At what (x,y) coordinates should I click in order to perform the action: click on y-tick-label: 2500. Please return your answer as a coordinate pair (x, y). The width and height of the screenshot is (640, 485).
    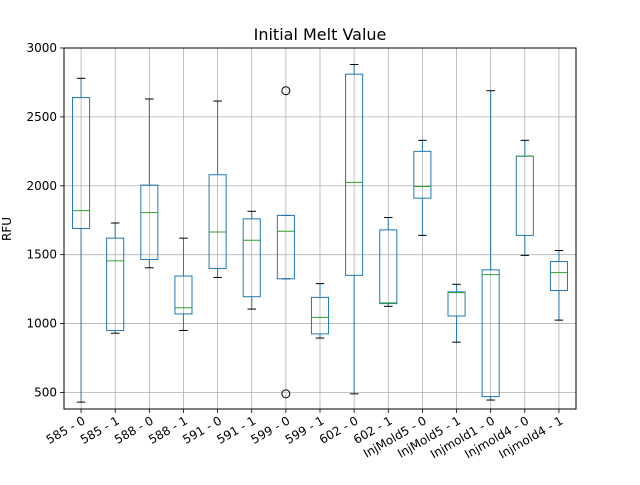
    Looking at the image, I should click on (41, 117).